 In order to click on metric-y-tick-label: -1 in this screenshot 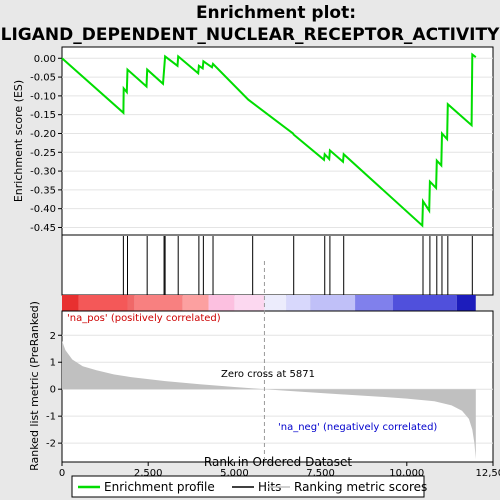, I will do `click(51, 417)`.